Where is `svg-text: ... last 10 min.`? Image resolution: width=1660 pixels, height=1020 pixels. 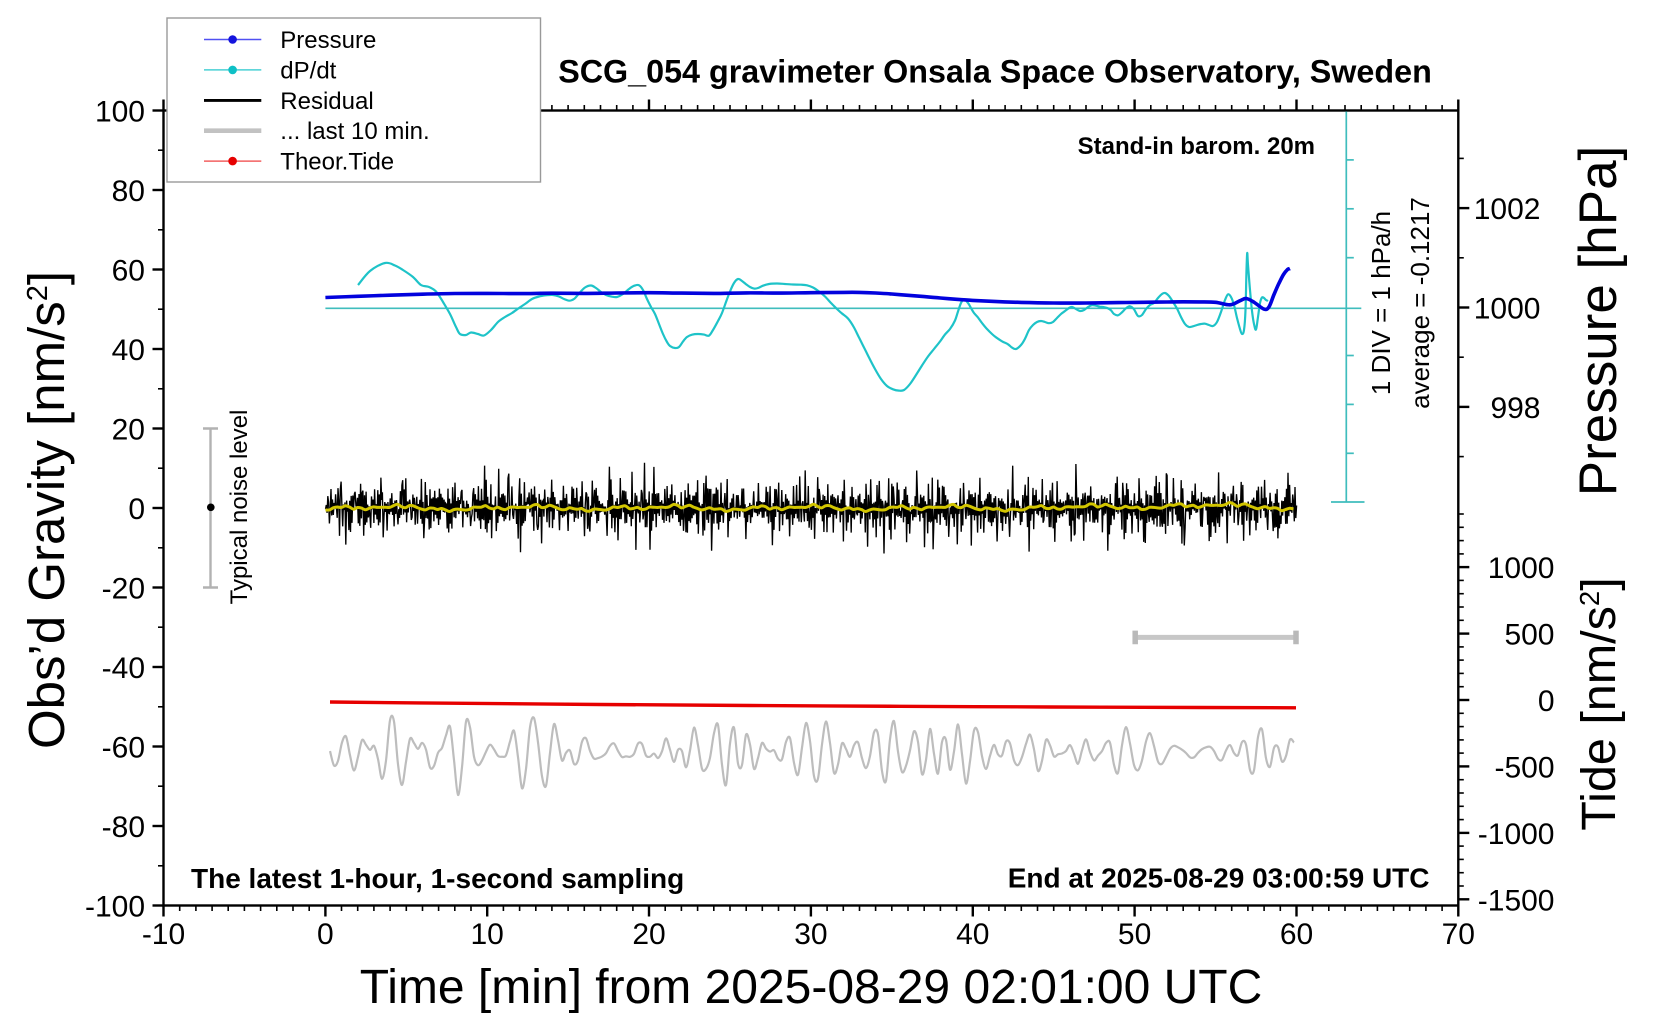
svg-text: ... last 10 min. is located at coordinates (354, 131).